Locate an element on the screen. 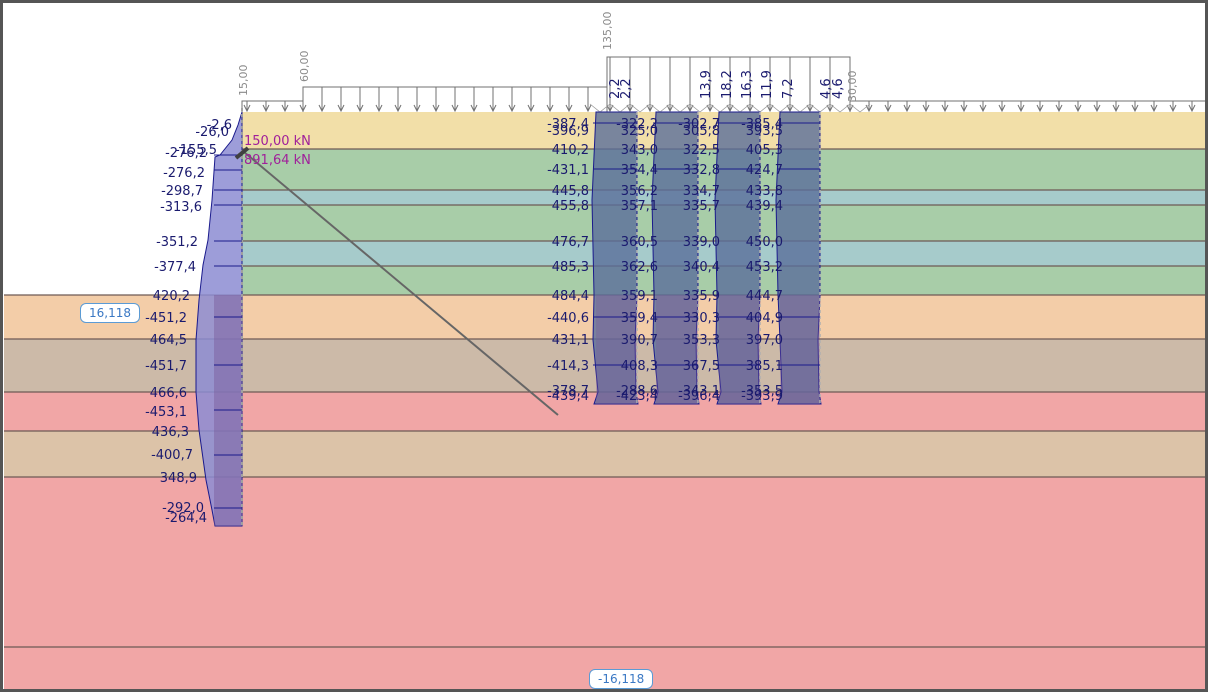 The height and width of the screenshot is (692, 1209). level-badge-bottom: -16,118 is located at coordinates (621, 679).